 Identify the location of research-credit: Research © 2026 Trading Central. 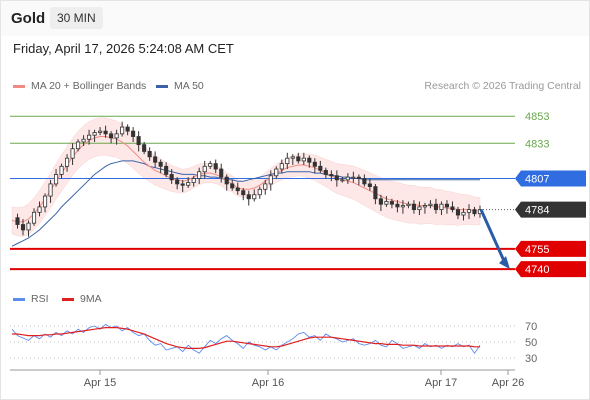
(502, 86).